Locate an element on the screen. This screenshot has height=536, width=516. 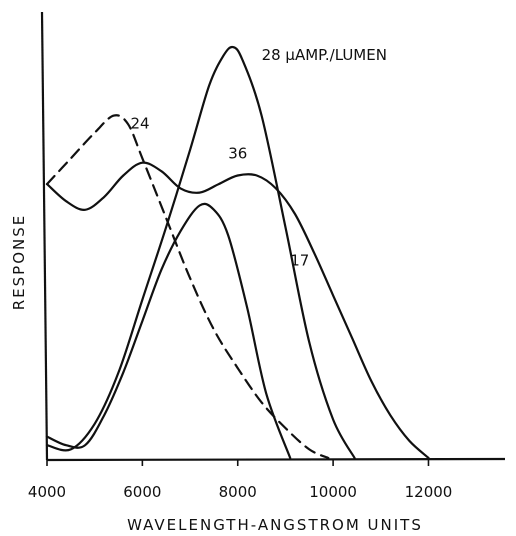
series-label-1: 24 is located at coordinates (139, 123).